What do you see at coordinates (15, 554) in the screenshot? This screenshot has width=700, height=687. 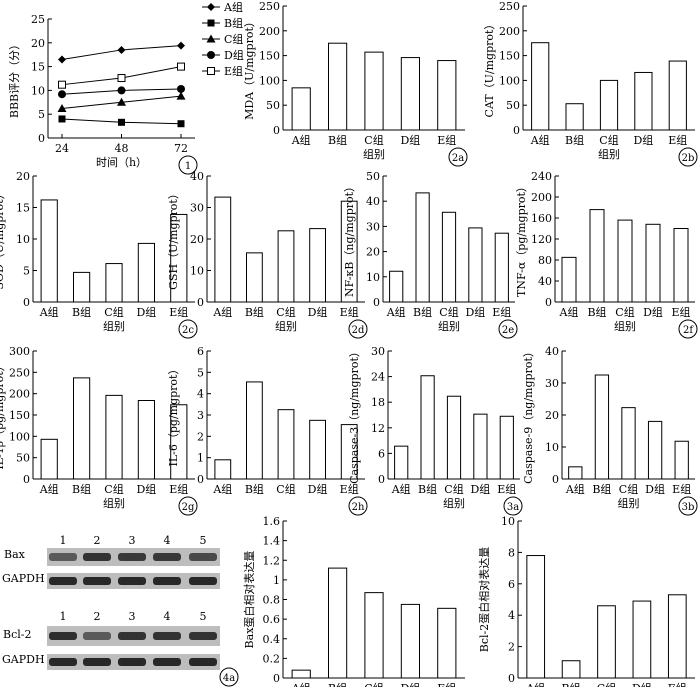 I see `bax-row-label: Bax` at bounding box center [15, 554].